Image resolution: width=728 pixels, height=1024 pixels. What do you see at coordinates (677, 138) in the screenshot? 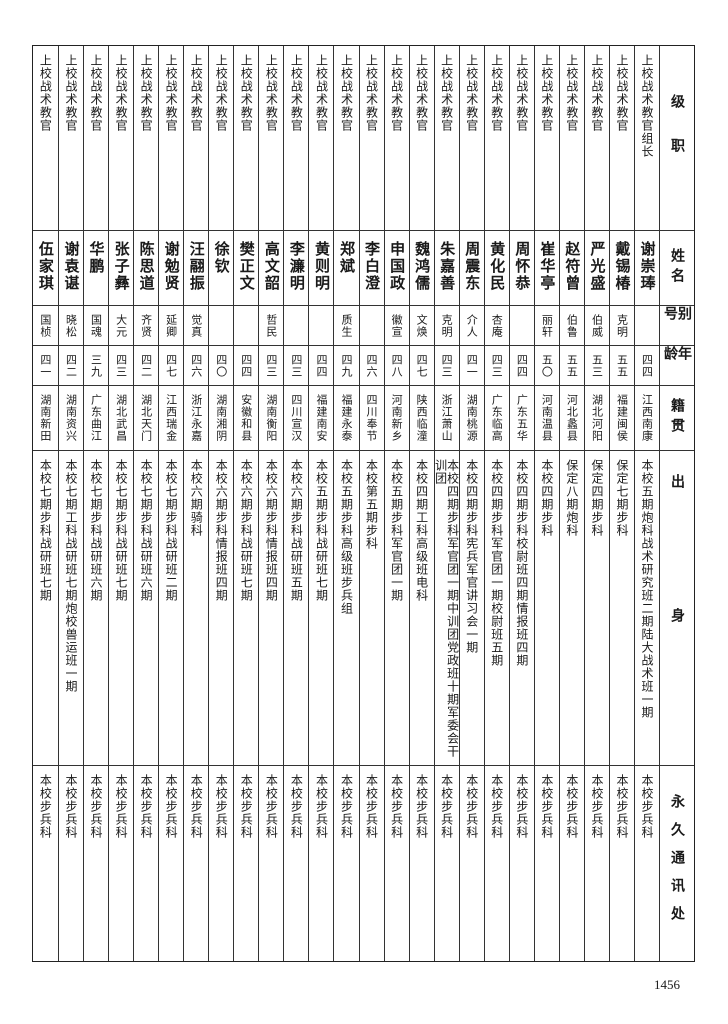
I see `header-rank-label: 级职` at bounding box center [677, 138].